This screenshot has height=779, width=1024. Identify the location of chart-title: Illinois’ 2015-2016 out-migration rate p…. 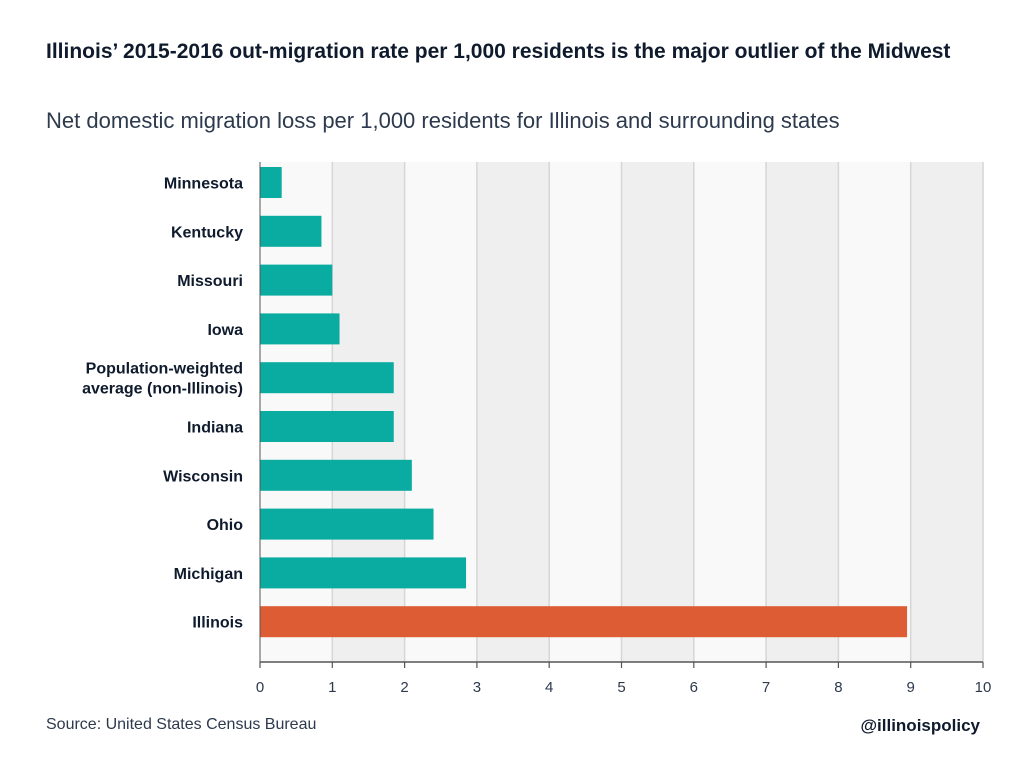
(498, 51).